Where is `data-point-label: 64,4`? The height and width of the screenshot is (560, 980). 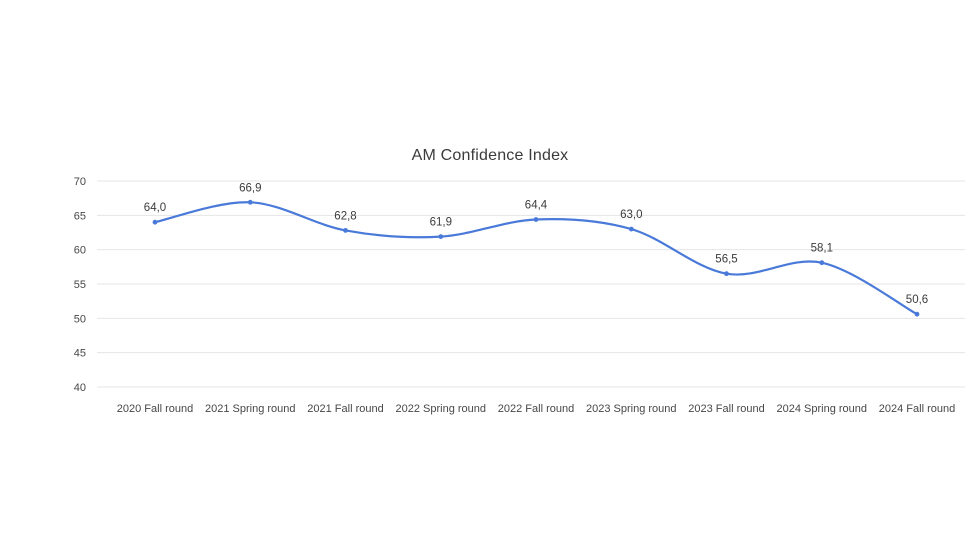 data-point-label: 64,4 is located at coordinates (536, 206).